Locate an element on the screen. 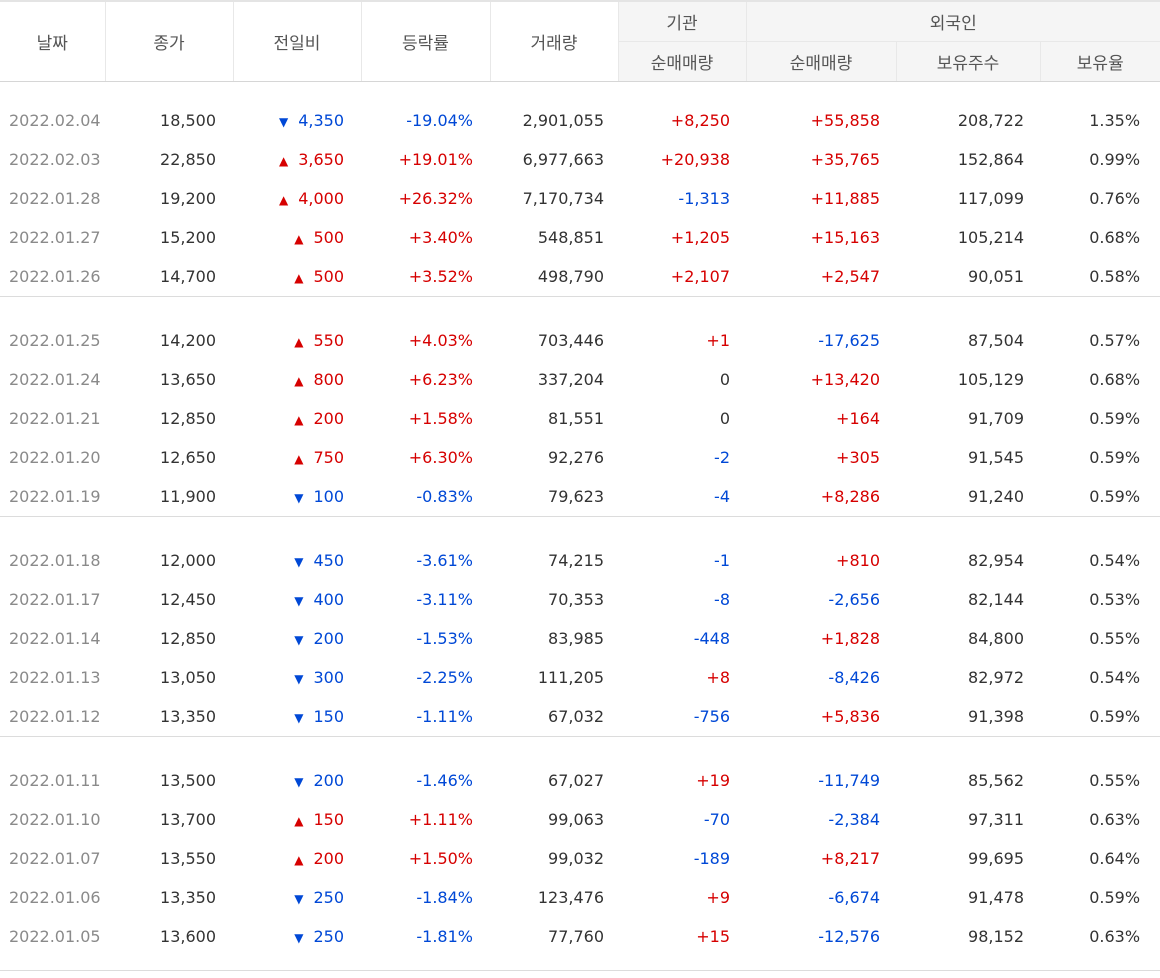 Image resolution: width=1160 pixels, height=978 pixels. change-cell: ▼ 250 is located at coordinates (297, 897).